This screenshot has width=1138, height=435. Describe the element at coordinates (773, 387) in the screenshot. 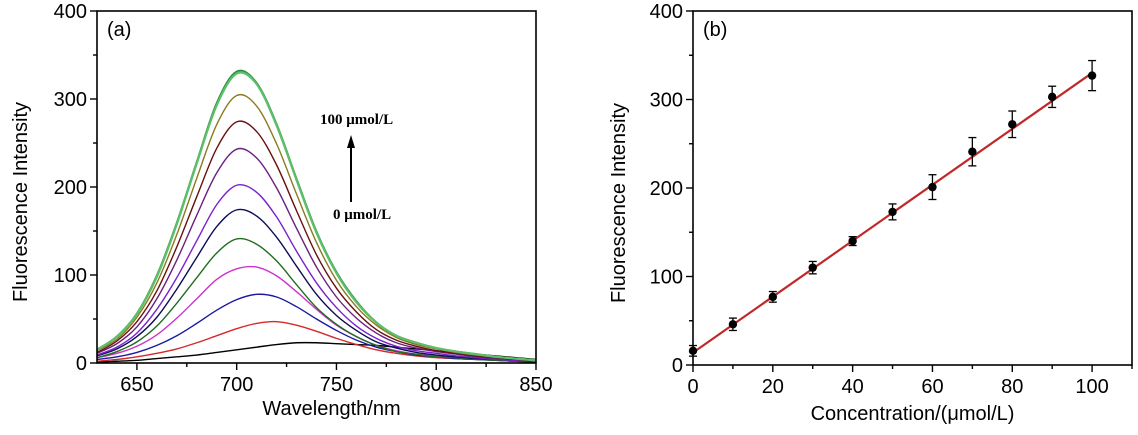

I see `x-tick-label: 20` at that location.